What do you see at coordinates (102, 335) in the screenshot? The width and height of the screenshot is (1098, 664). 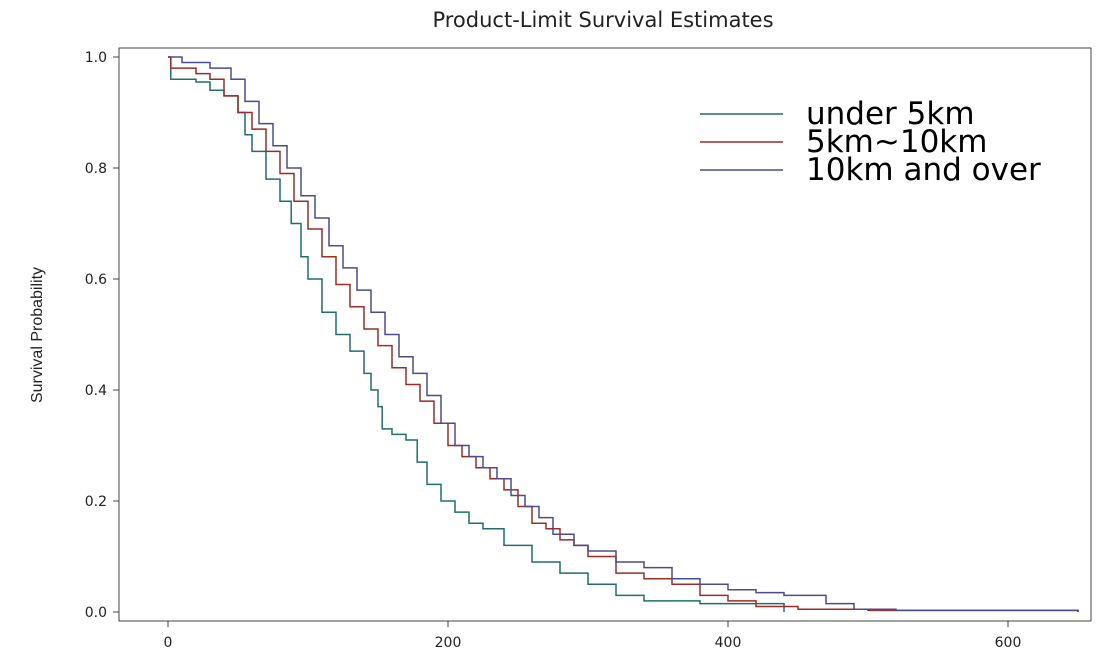 I see `y-axis: 0.0 0.2 0.4 0.6 0.8 1.0` at bounding box center [102, 335].